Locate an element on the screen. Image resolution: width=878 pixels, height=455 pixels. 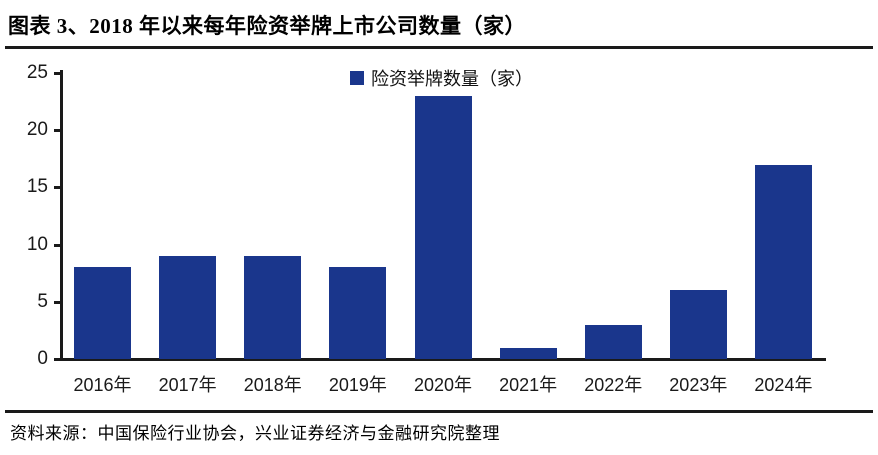
x-axis is located at coordinates (443, 359).